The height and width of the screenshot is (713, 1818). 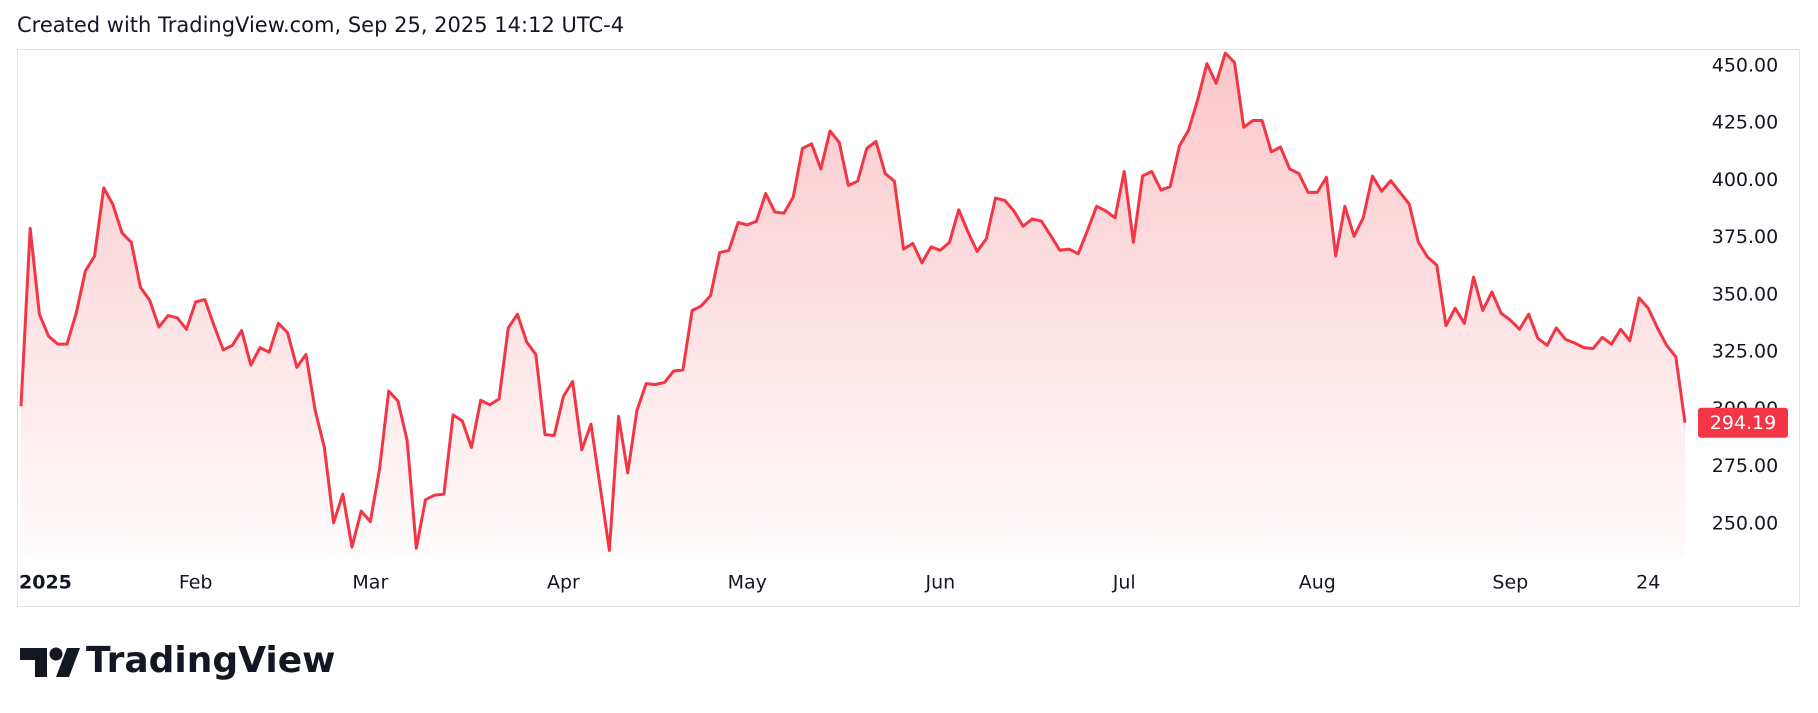 I want to click on x-tick-label: Jun, so click(x=939, y=583).